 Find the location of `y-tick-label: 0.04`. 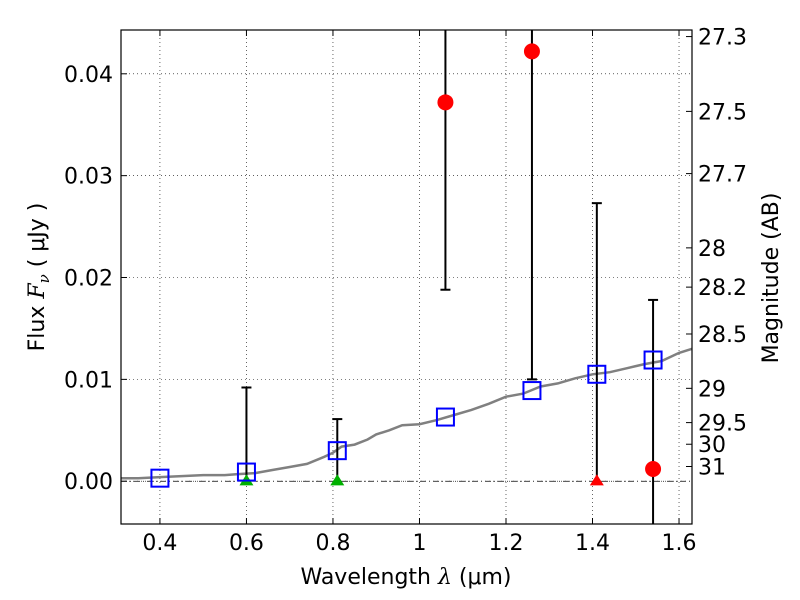

y-tick-label: 0.04 is located at coordinates (88, 75).